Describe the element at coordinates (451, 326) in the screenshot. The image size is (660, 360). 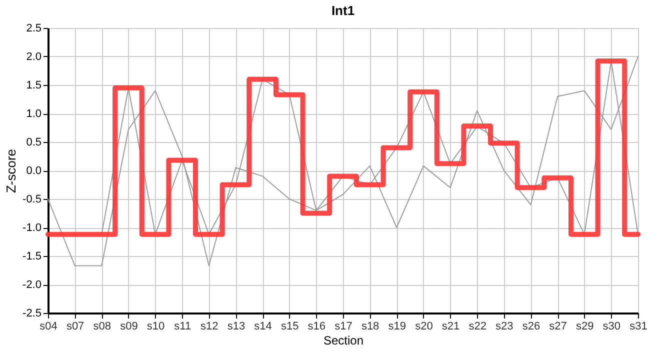
I see `x-tick-label: s21` at that location.